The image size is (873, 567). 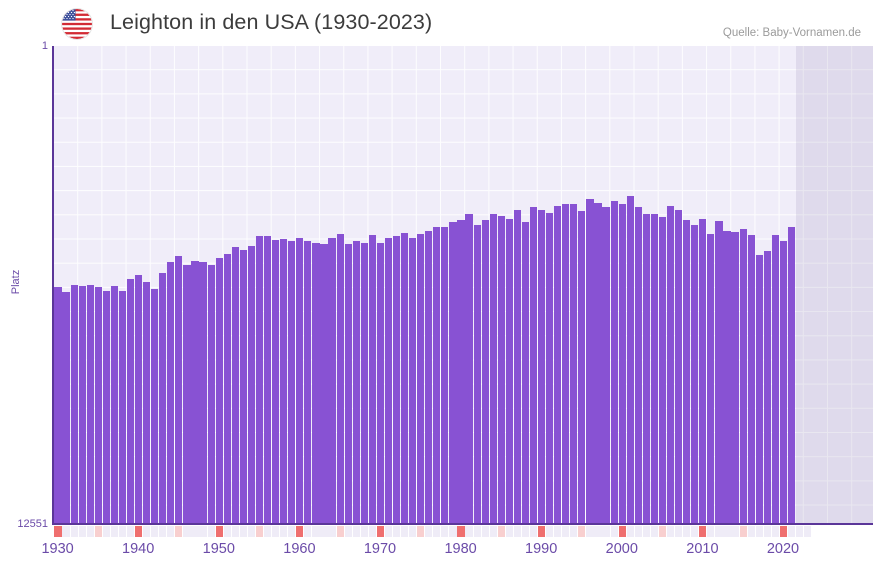 What do you see at coordinates (462, 524) in the screenshot?
I see `x-axis-line` at bounding box center [462, 524].